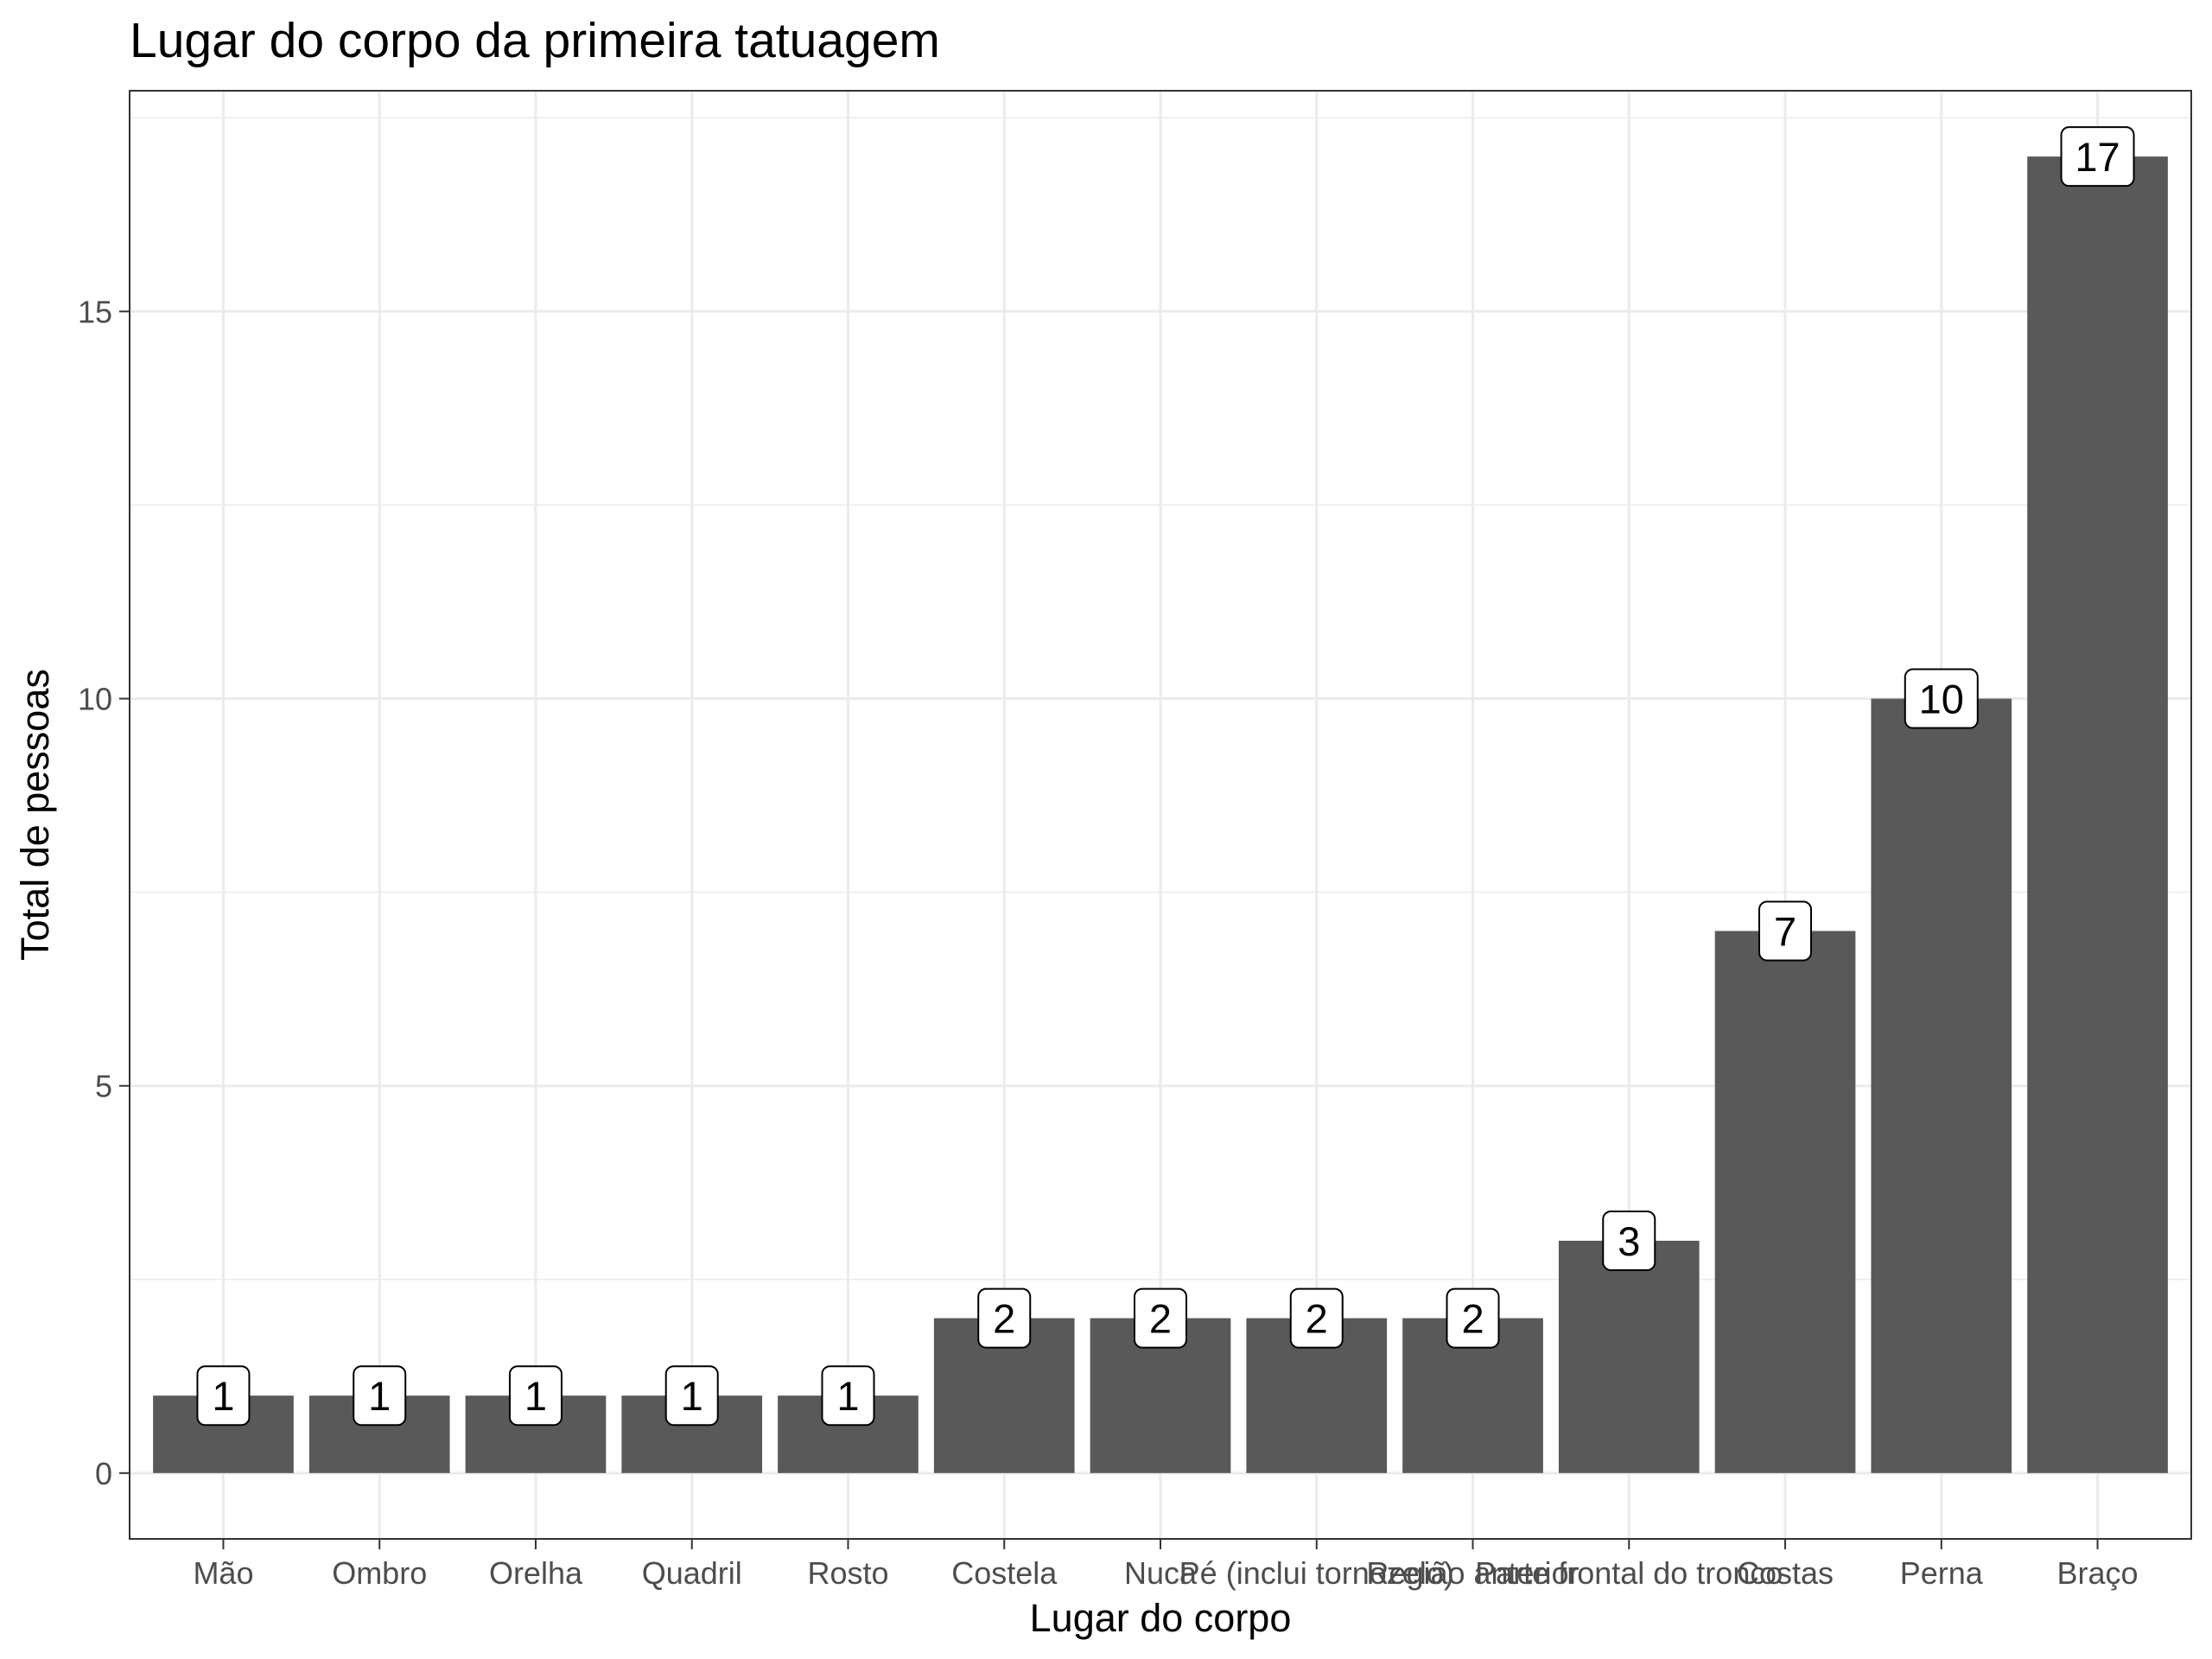  I want to click on x-axis-title: Lugar do corpo, so click(1161, 1618).